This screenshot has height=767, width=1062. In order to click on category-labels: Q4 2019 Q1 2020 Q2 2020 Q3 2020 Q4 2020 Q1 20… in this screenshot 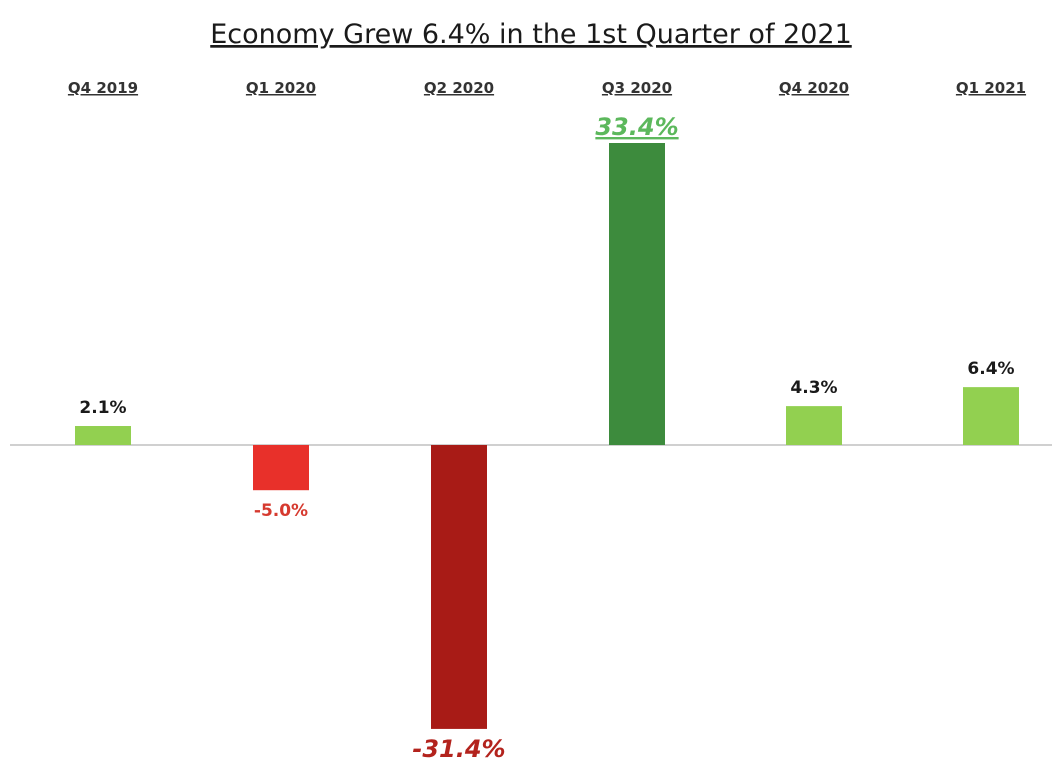, I will do `click(547, 88)`.